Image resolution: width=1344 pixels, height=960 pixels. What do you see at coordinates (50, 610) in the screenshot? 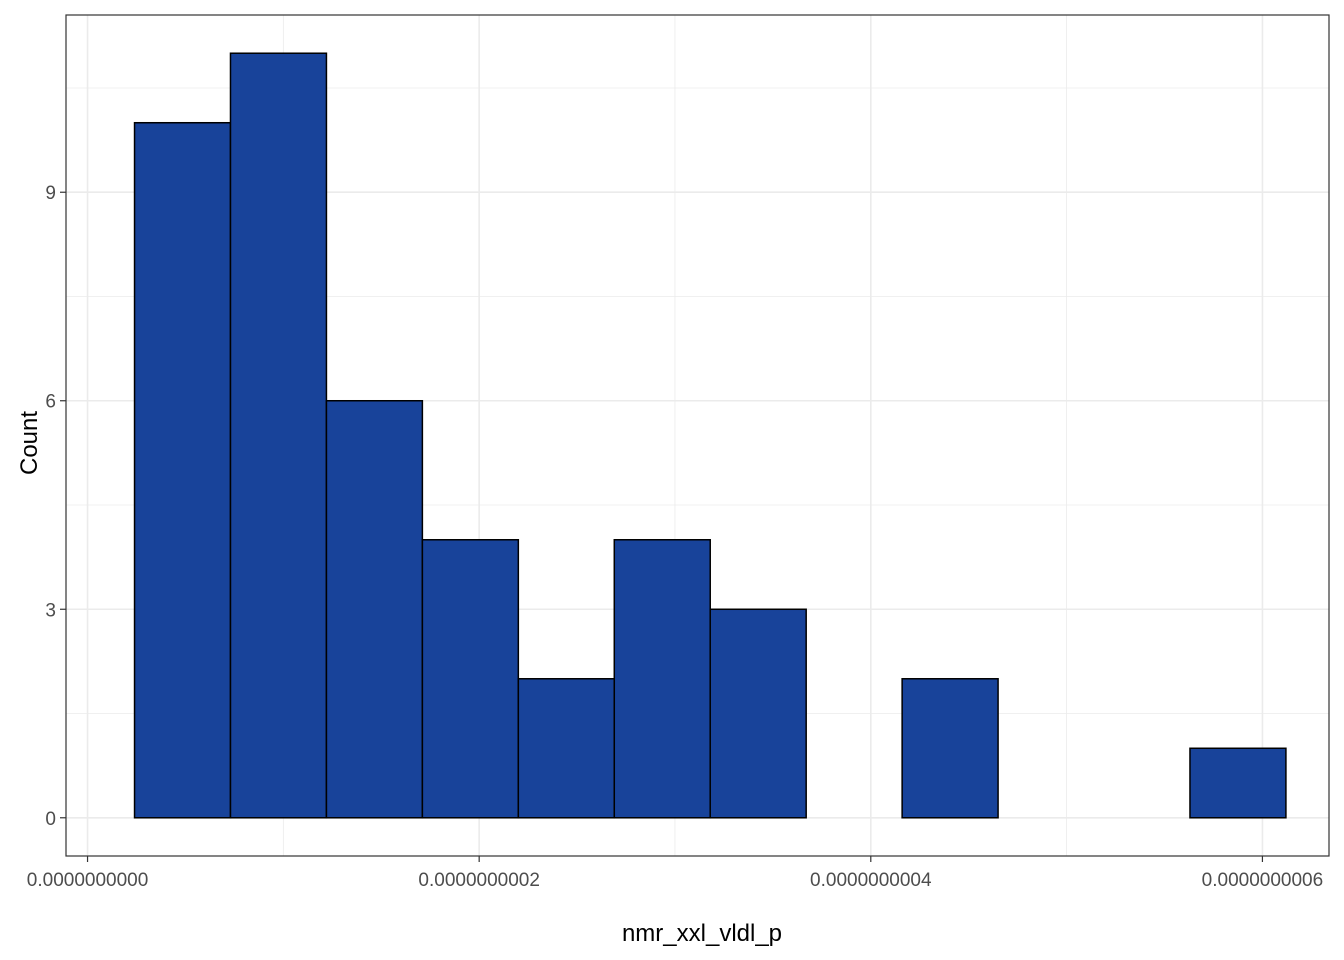
I see `y-tick-label: 3` at bounding box center [50, 610].